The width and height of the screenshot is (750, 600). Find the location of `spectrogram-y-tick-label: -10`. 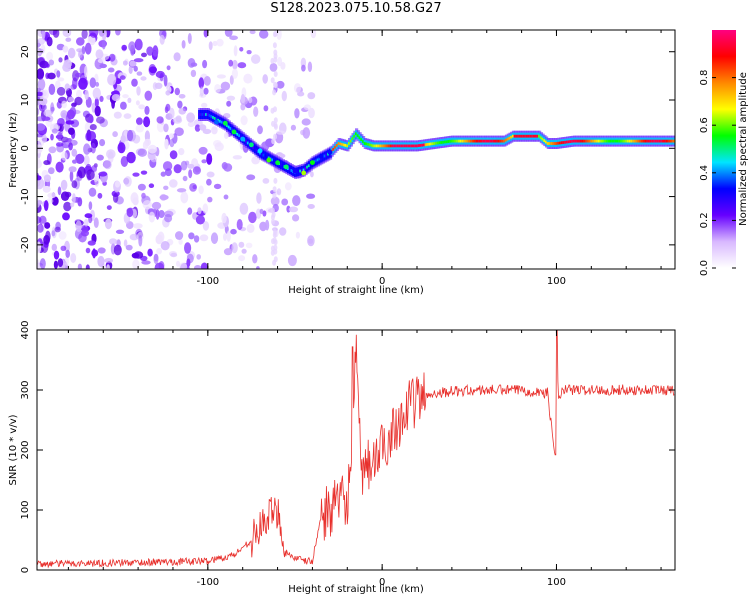

spectrogram-y-tick-label: -10 is located at coordinates (25, 196).